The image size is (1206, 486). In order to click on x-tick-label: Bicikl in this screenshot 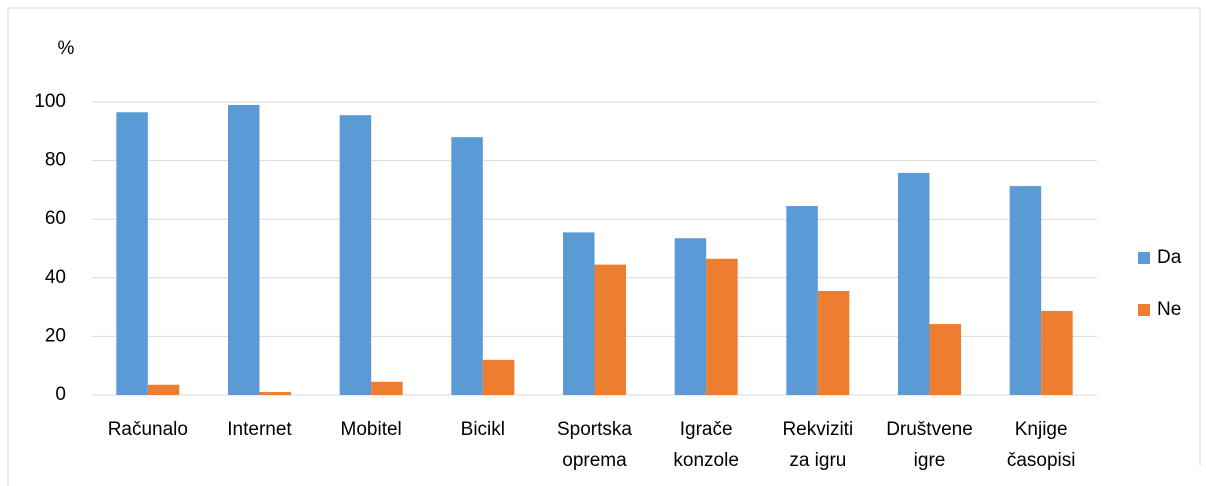, I will do `click(483, 429)`.